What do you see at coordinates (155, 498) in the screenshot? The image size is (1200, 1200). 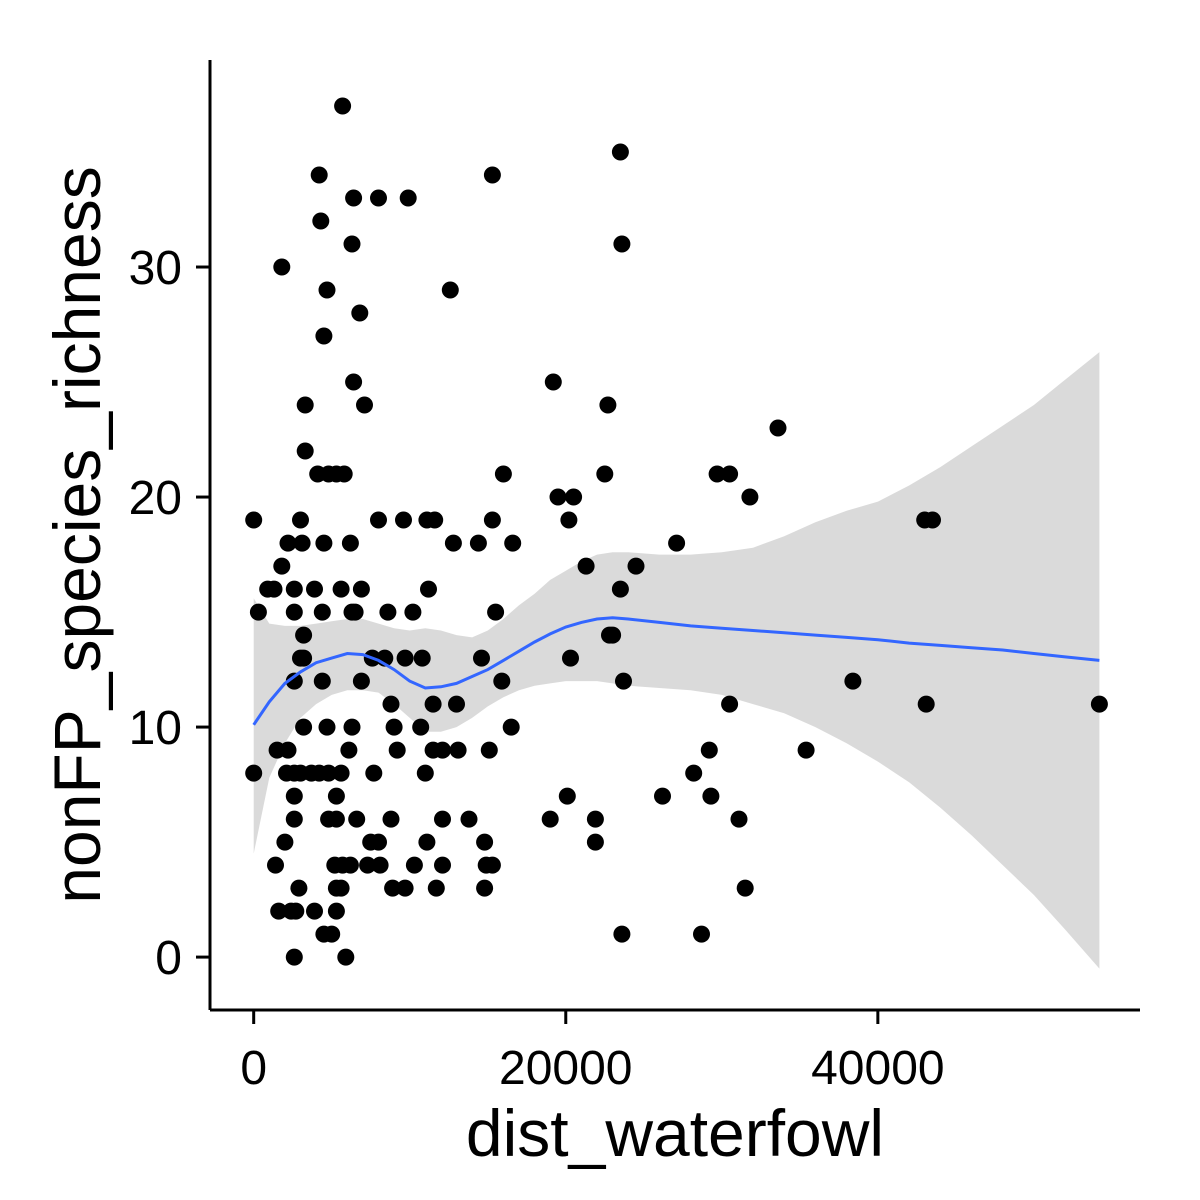 I see `y-tick-label: 20` at bounding box center [155, 498].